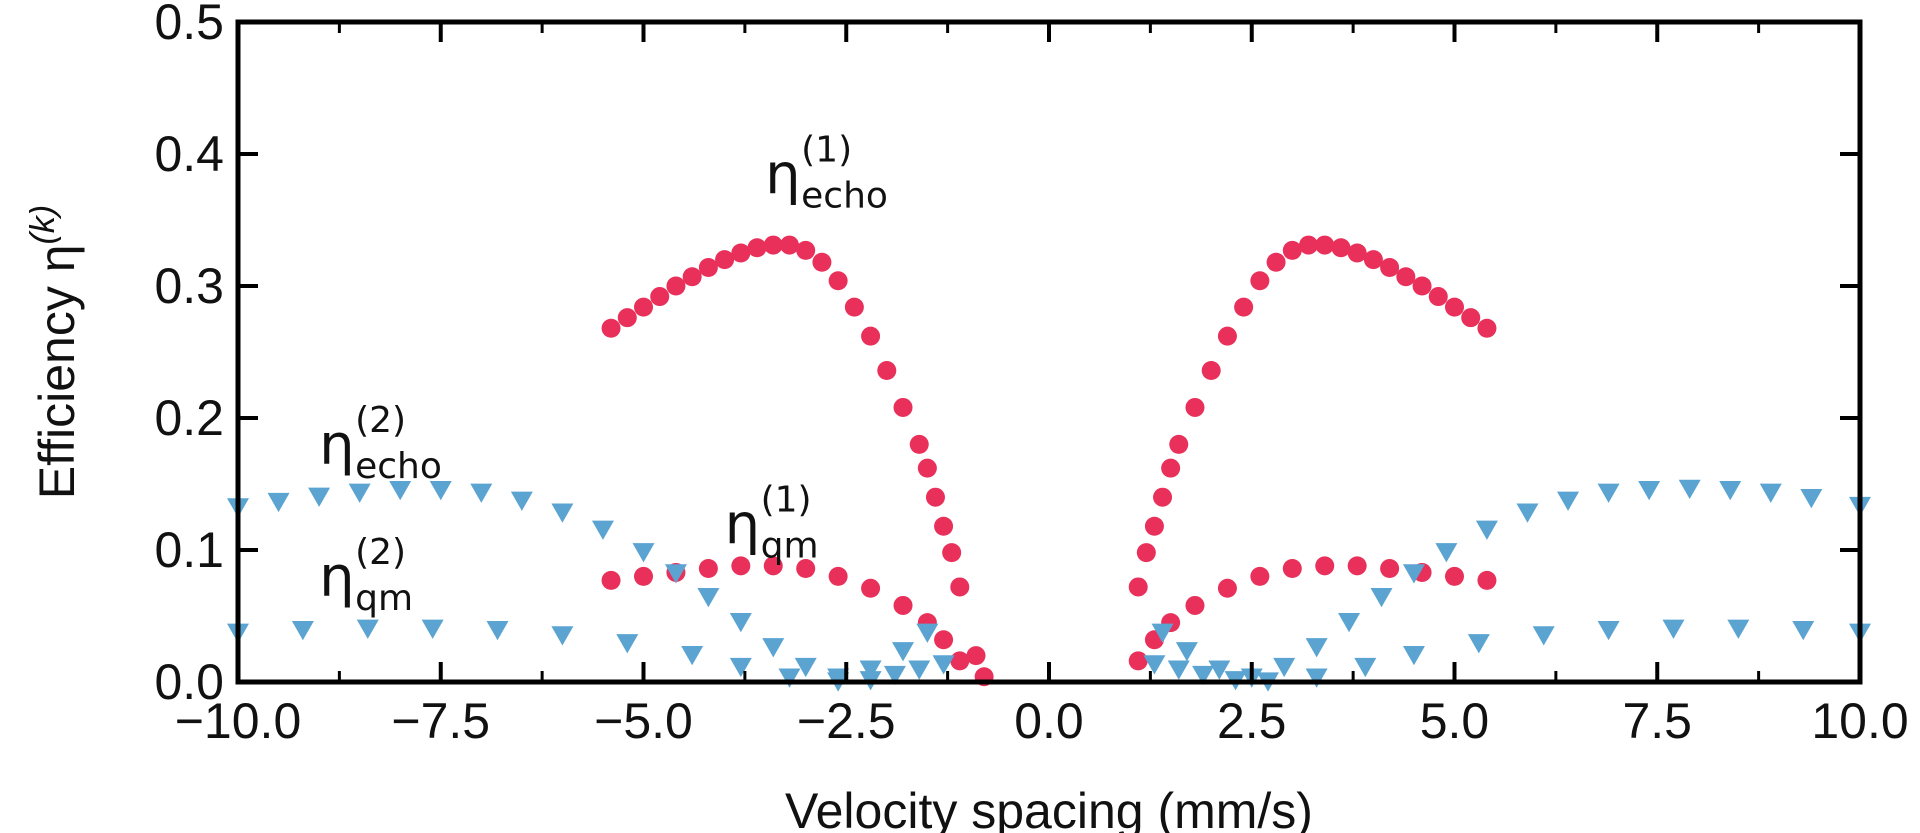 The width and height of the screenshot is (1920, 833). Describe the element at coordinates (57, 371) in the screenshot. I see `y-axis-label-main: Efficiency η` at that location.